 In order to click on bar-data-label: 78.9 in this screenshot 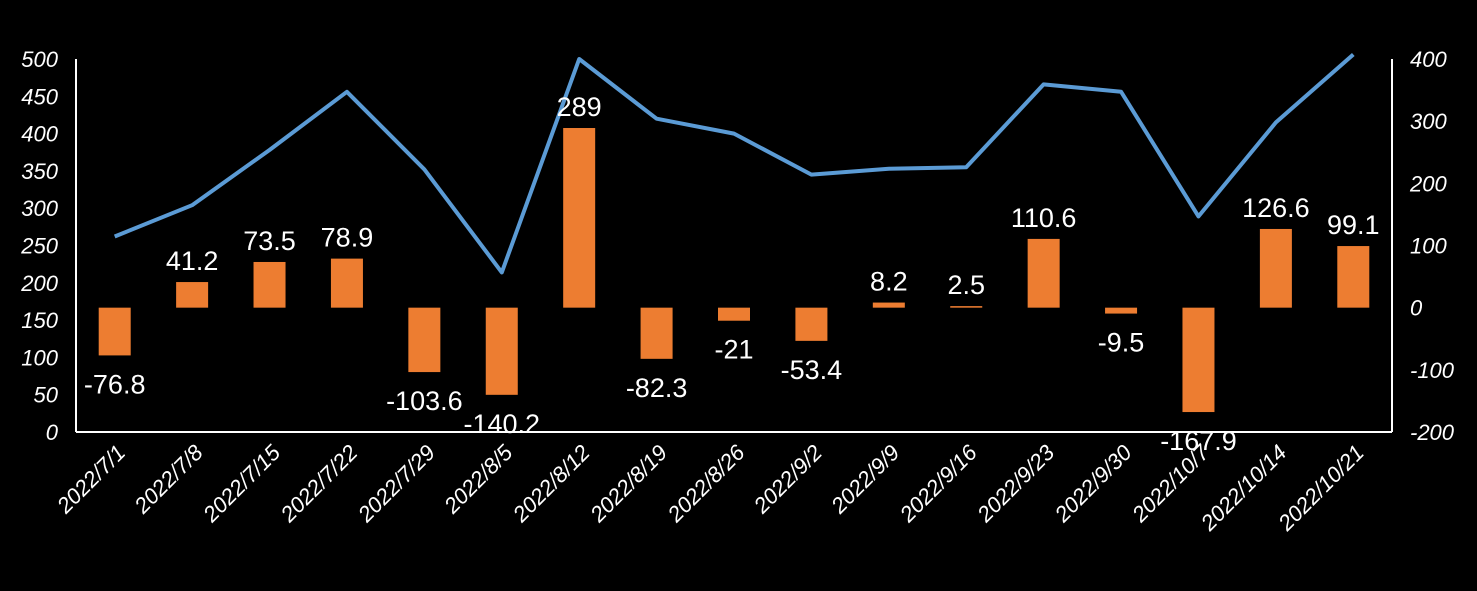, I will do `click(347, 238)`.